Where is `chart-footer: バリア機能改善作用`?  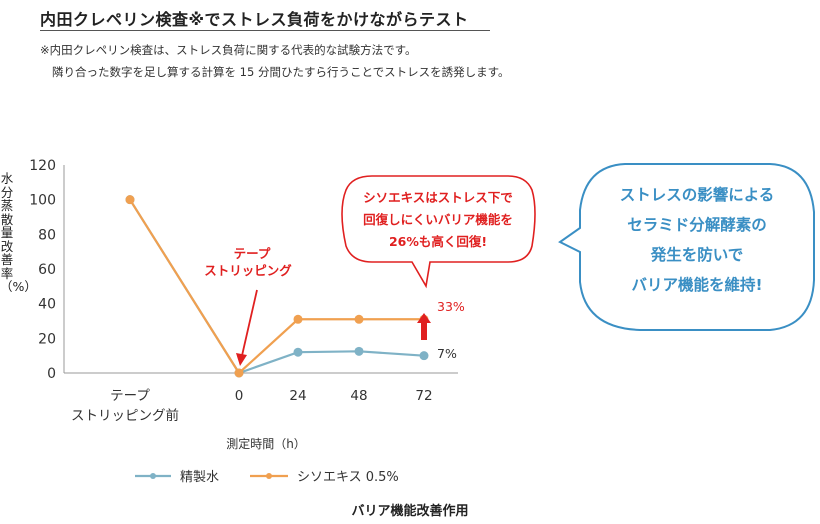 chart-footer: バリア機能改善作用 is located at coordinates (410, 511).